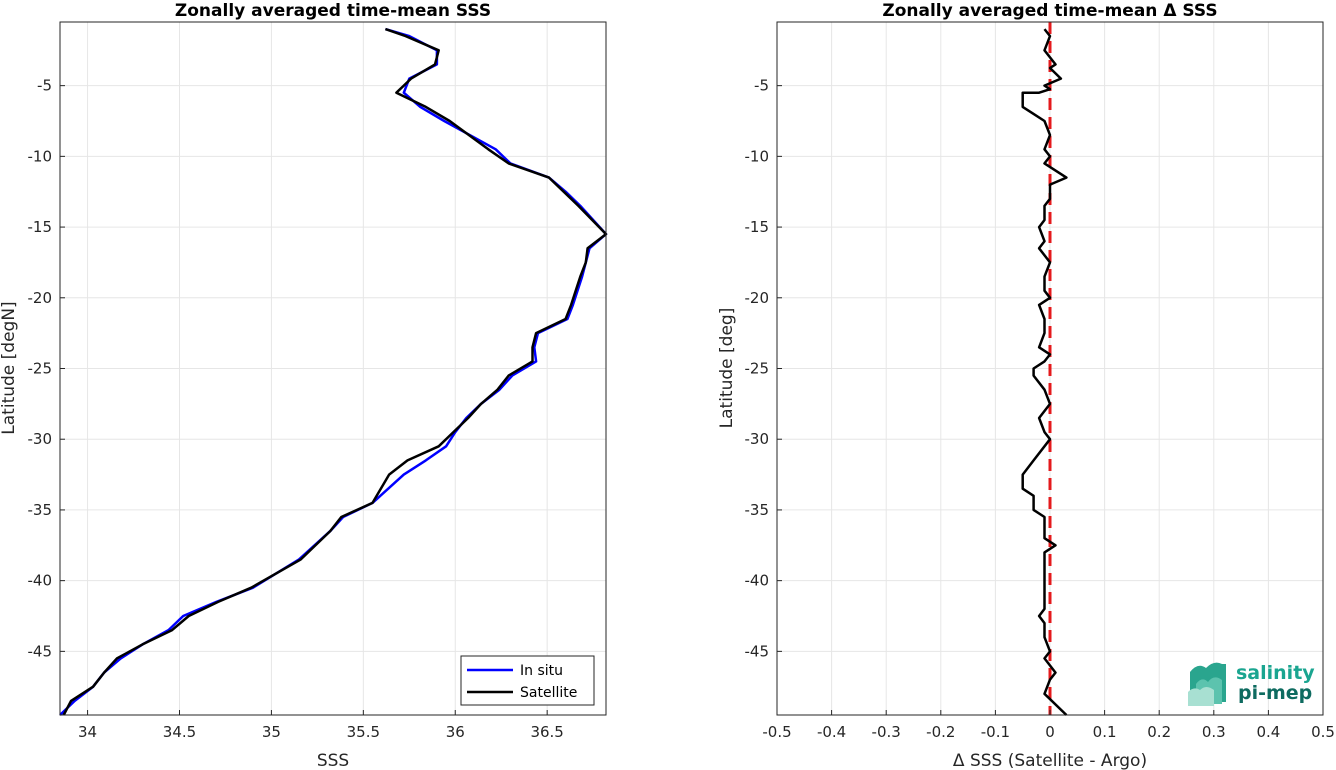 The height and width of the screenshot is (770, 1336). Describe the element at coordinates (776, 732) in the screenshot. I see `delta-xtick-label: -0.5` at that location.